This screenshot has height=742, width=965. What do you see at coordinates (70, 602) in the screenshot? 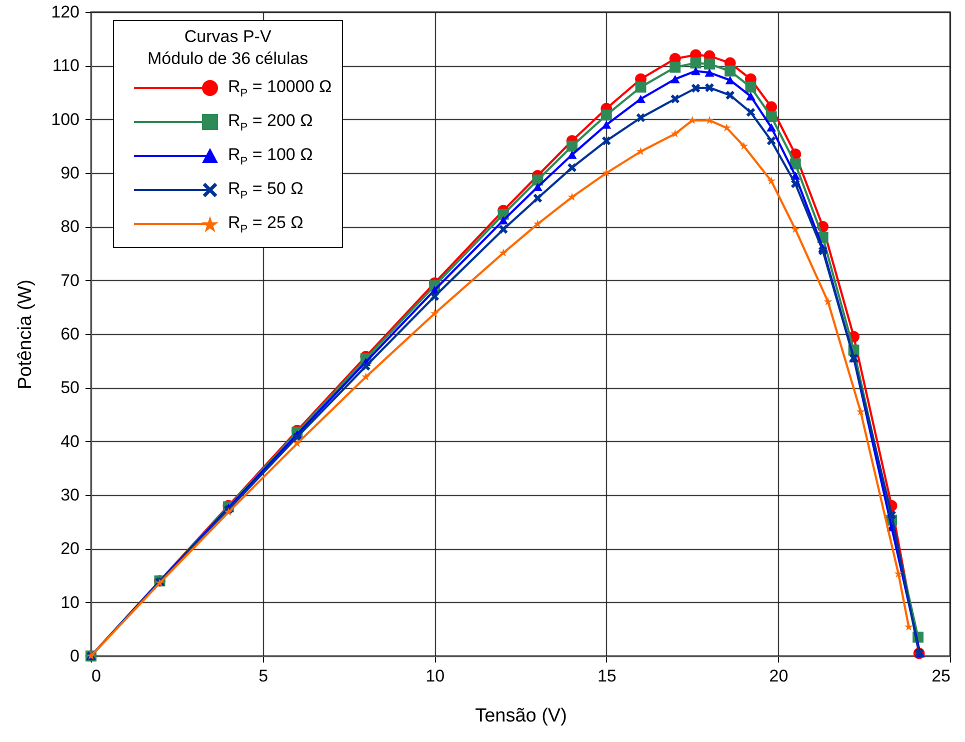
I see `y-tick-label: 10` at bounding box center [70, 602].